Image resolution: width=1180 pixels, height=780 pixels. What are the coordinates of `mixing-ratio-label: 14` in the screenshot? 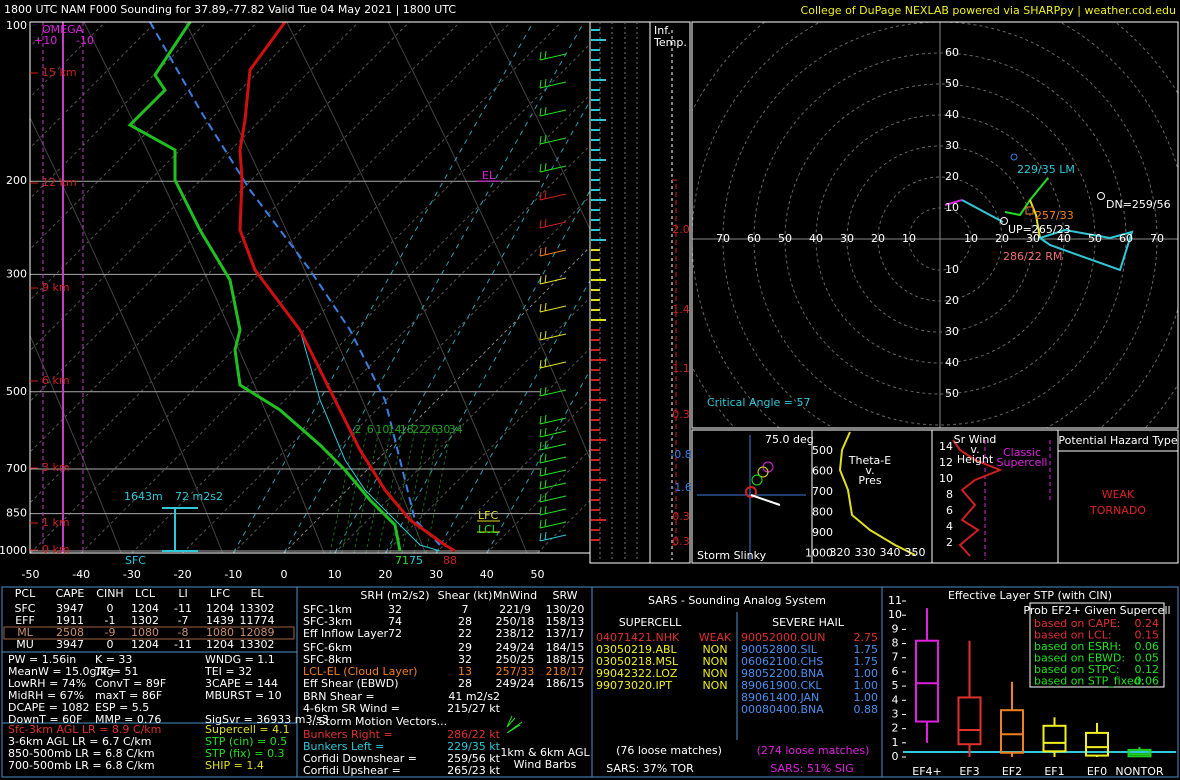 It's located at (395, 429).